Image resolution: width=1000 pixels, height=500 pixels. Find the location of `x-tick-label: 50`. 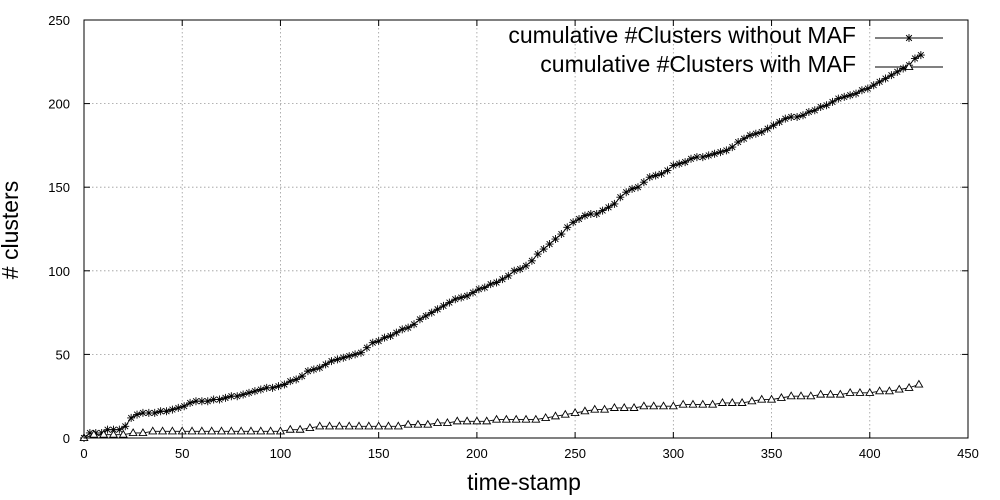

x-tick-label: 50 is located at coordinates (182, 453).